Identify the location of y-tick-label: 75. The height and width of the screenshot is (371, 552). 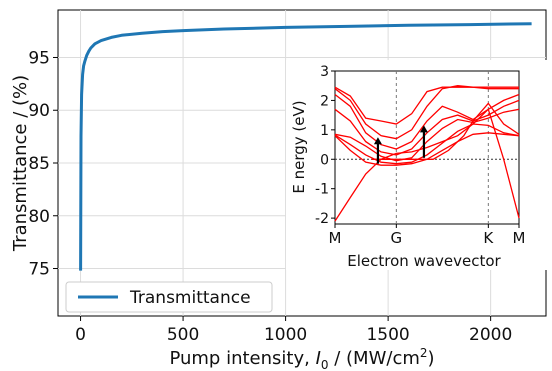
(39, 270).